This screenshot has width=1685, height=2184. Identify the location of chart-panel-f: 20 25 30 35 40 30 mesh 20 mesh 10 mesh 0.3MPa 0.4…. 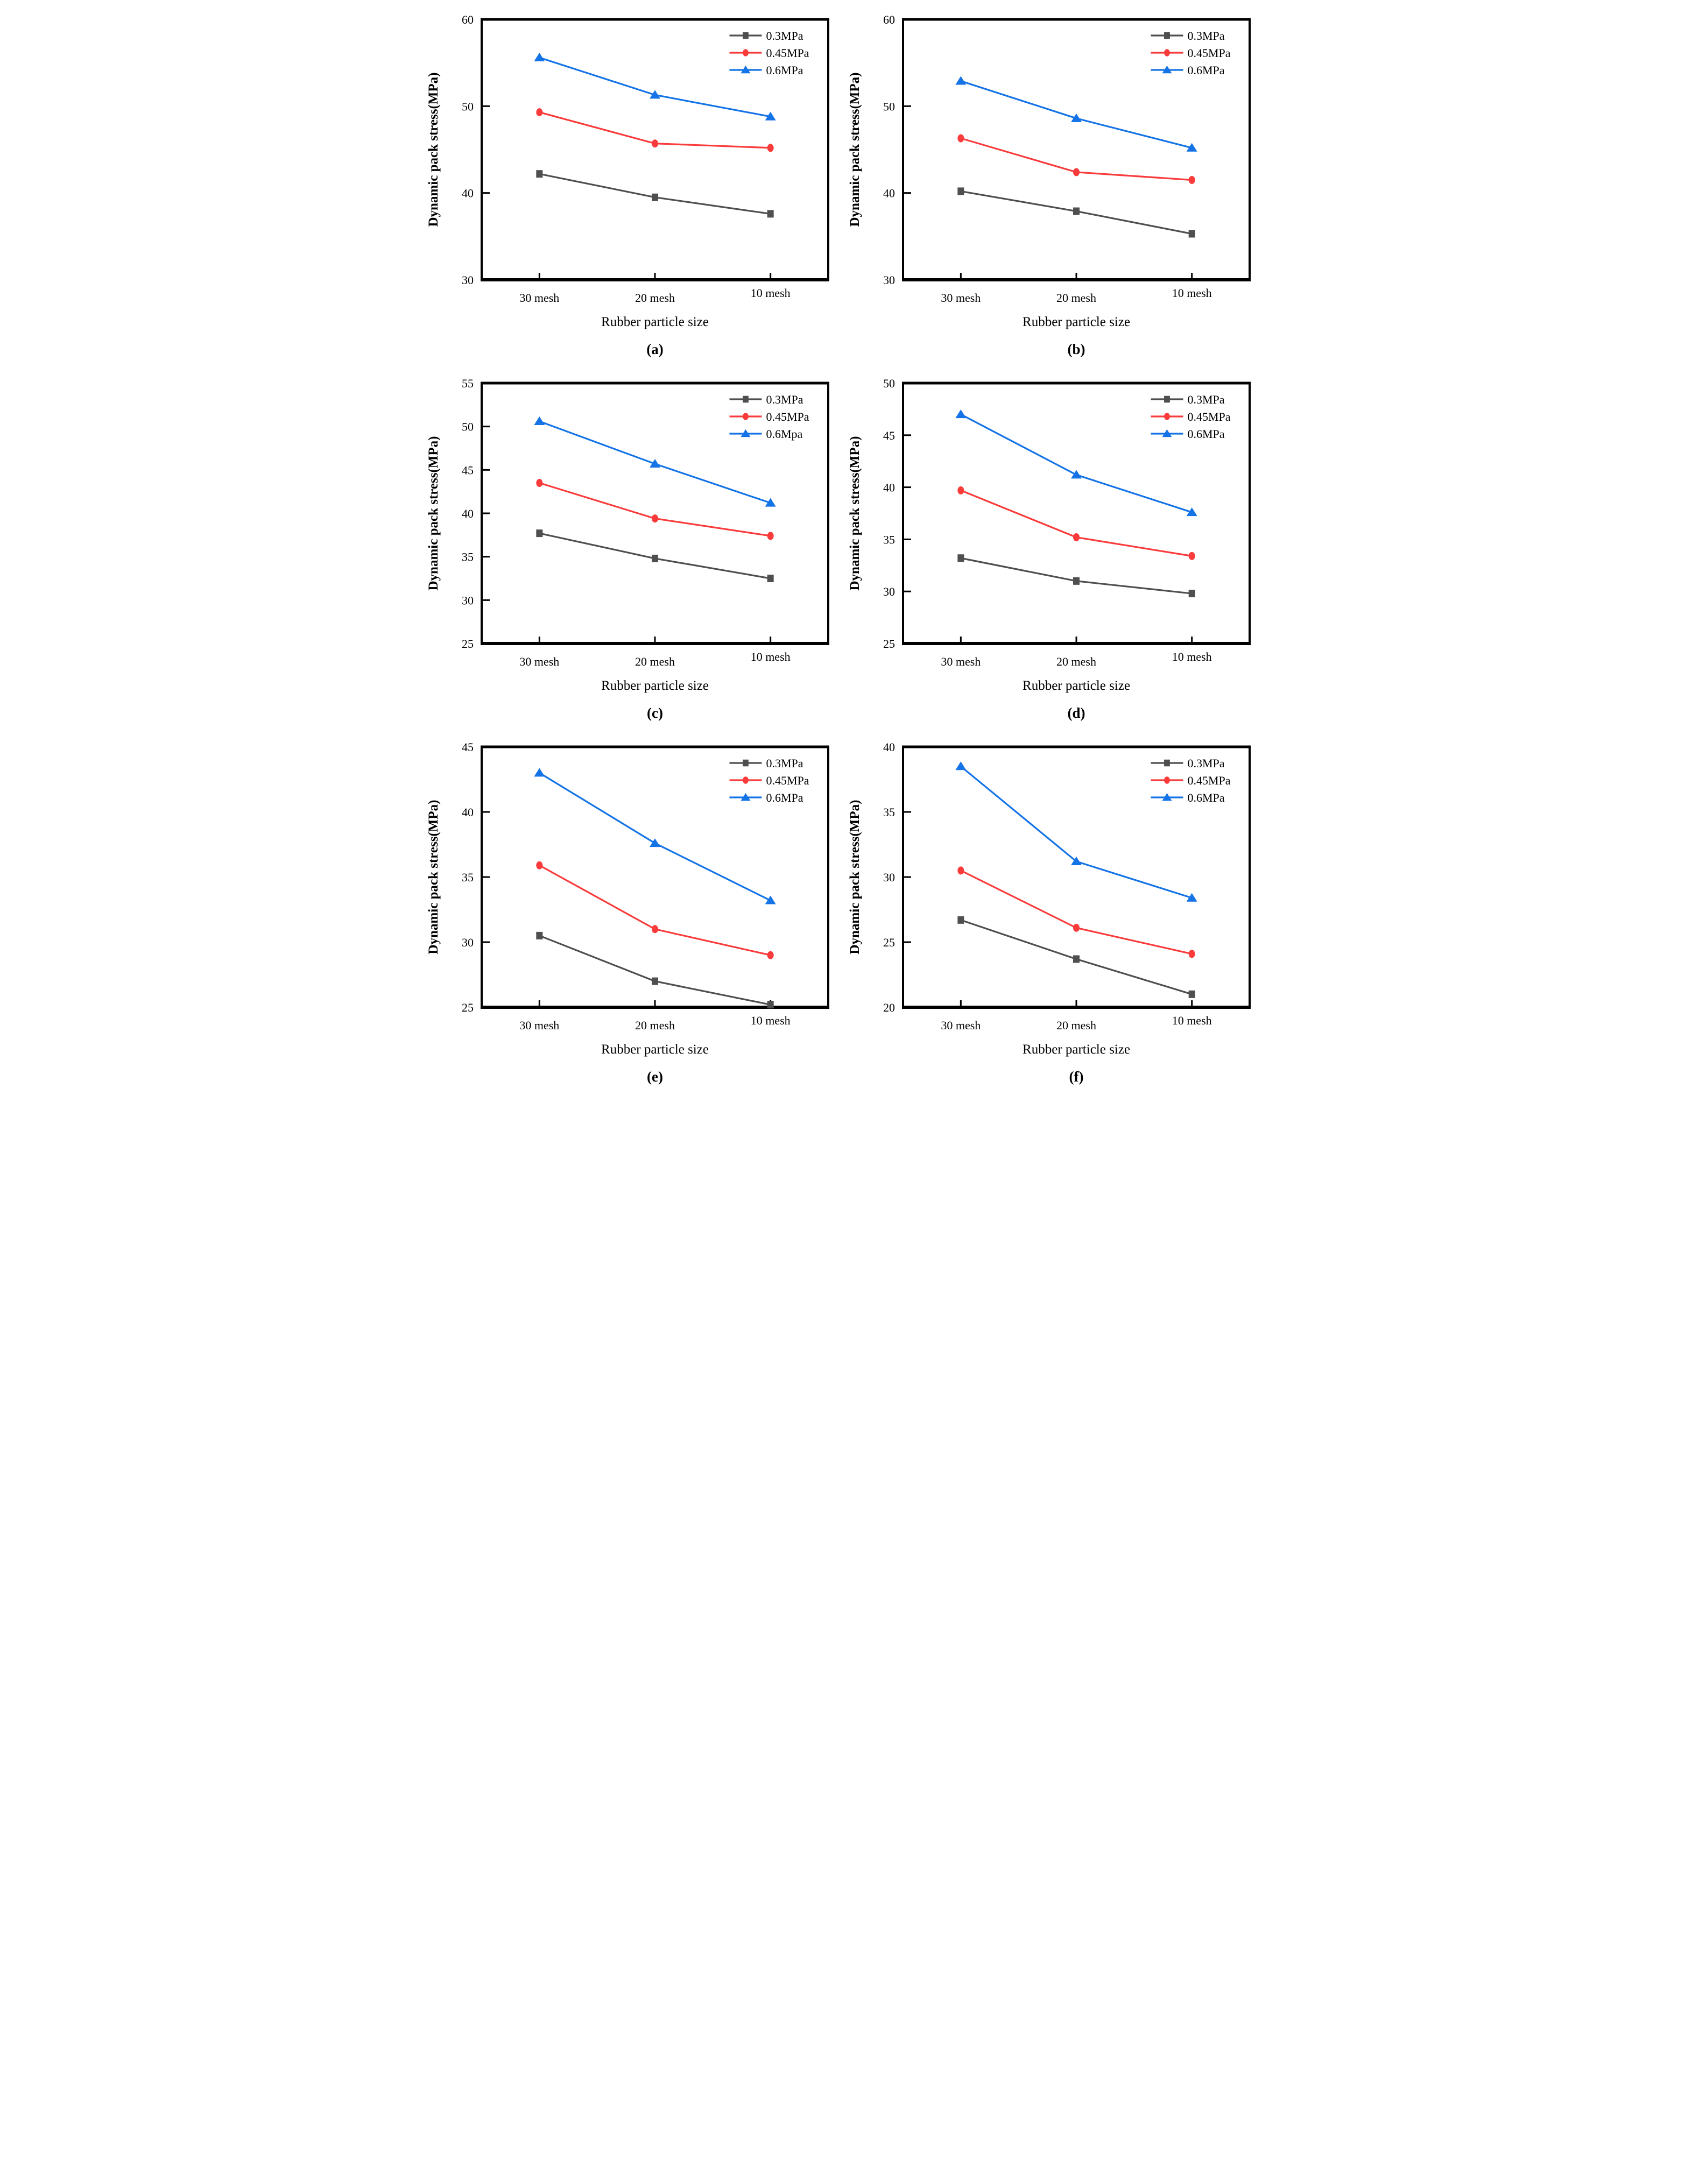
(1053, 909).